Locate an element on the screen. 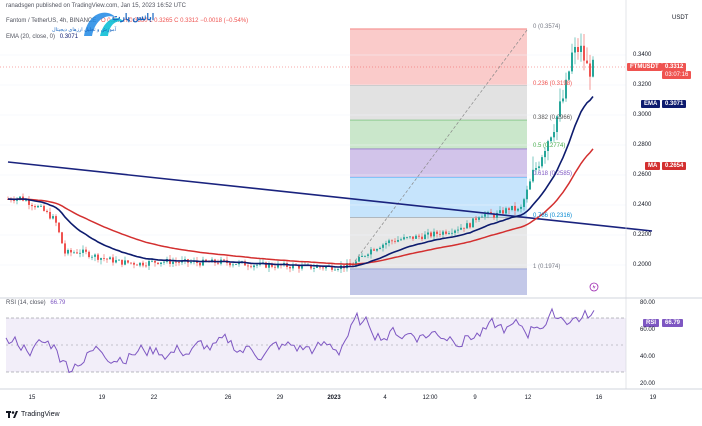 The height and width of the screenshot is (426, 702). rsi-tag-value: 66.79 is located at coordinates (673, 323).